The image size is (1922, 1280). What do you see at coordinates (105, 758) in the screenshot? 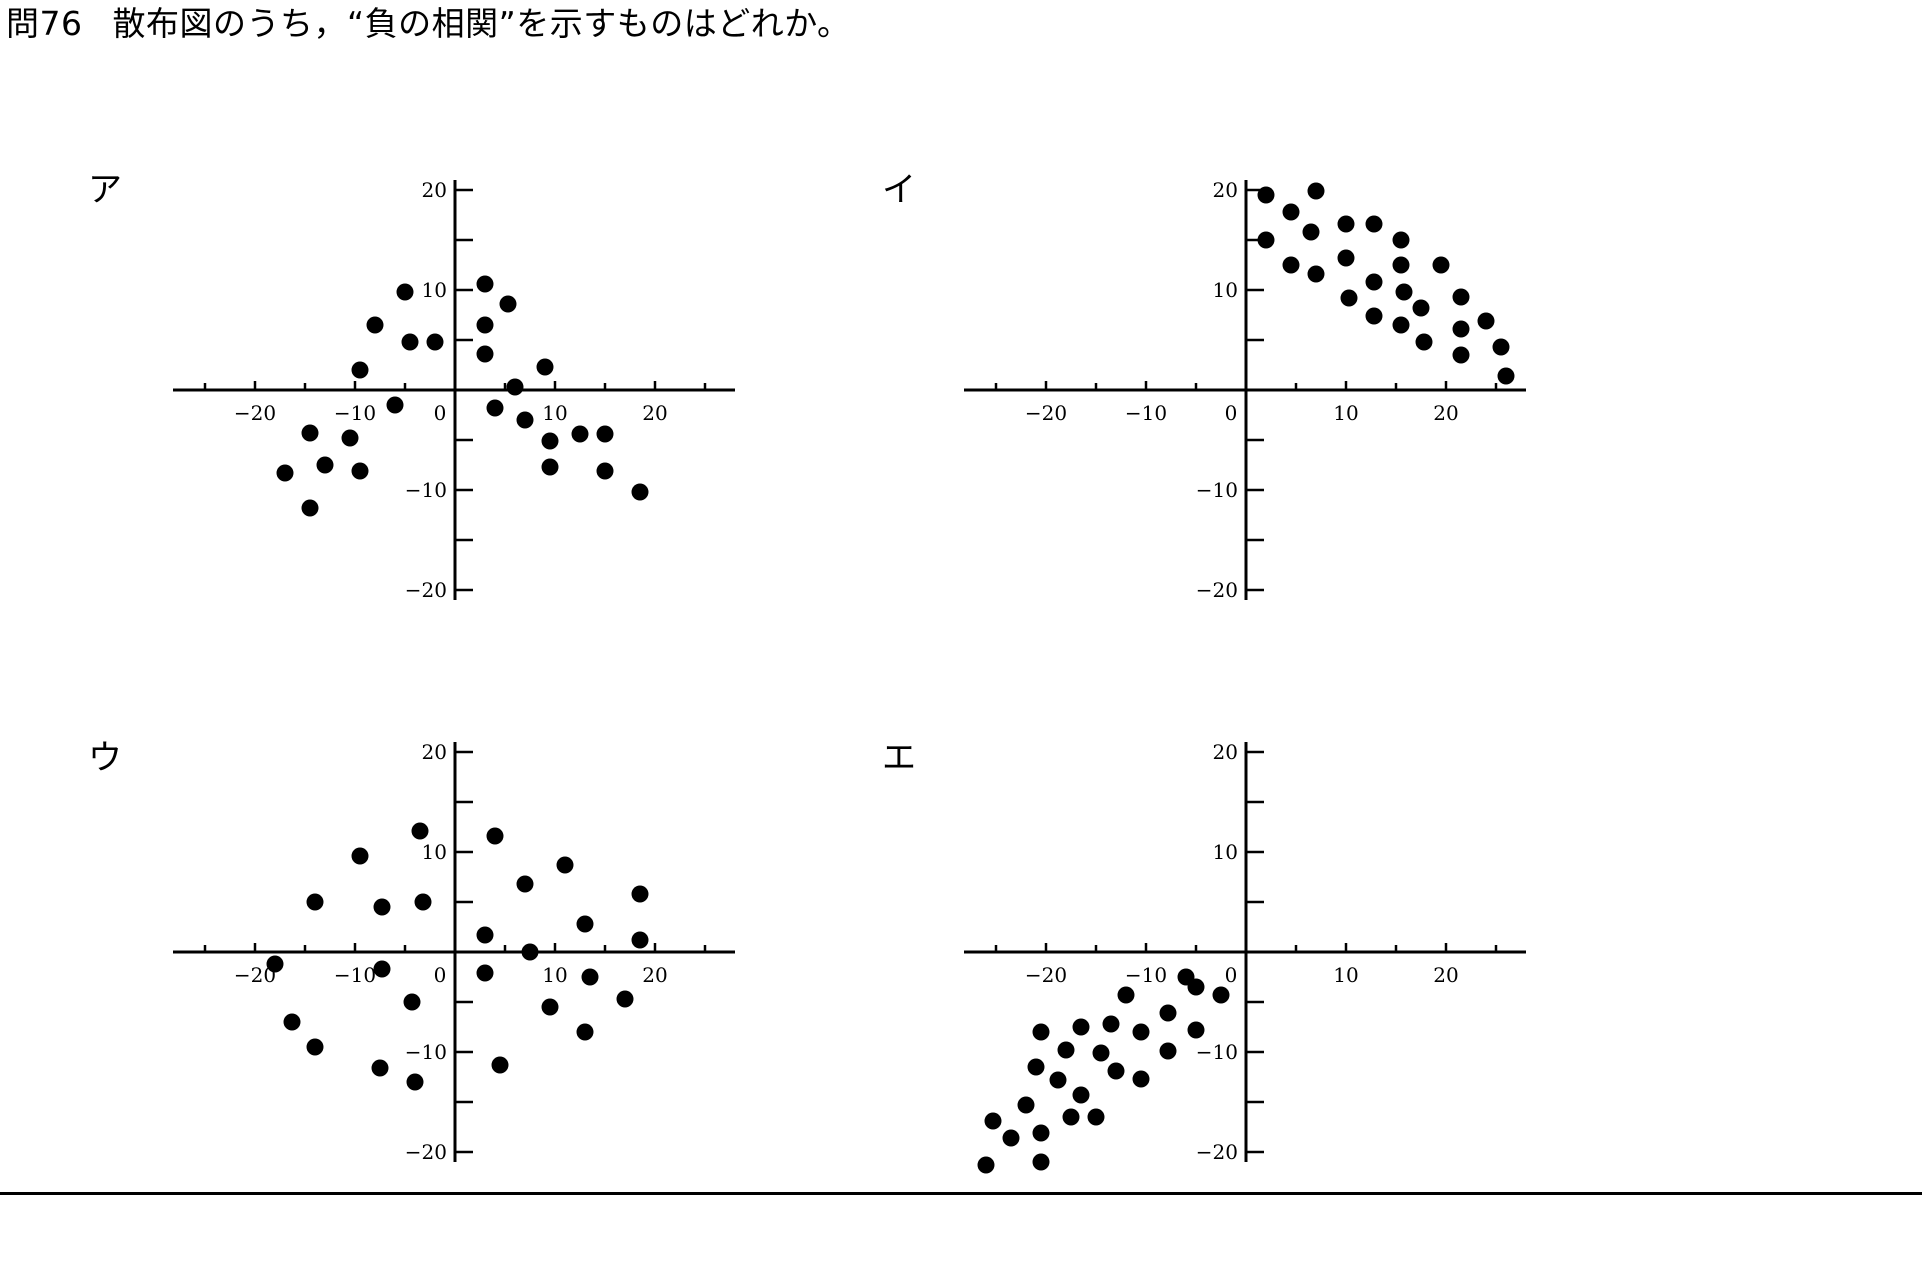
I see `panel-label-u: ウ` at bounding box center [105, 758].